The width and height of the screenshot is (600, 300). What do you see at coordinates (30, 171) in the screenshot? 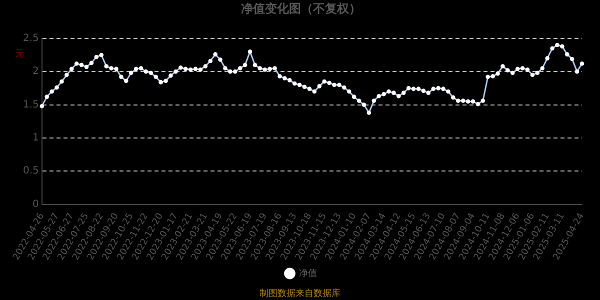
I see `y-tick-label: 0.5` at bounding box center [30, 171].